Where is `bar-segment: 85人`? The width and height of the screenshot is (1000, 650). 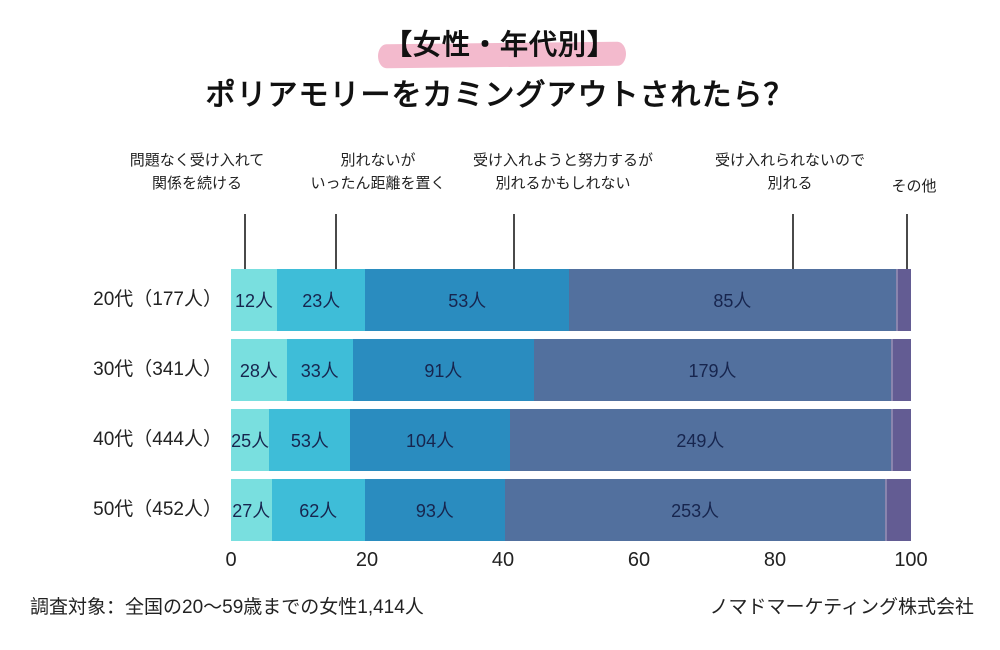
bar-segment: 85人 is located at coordinates (732, 300).